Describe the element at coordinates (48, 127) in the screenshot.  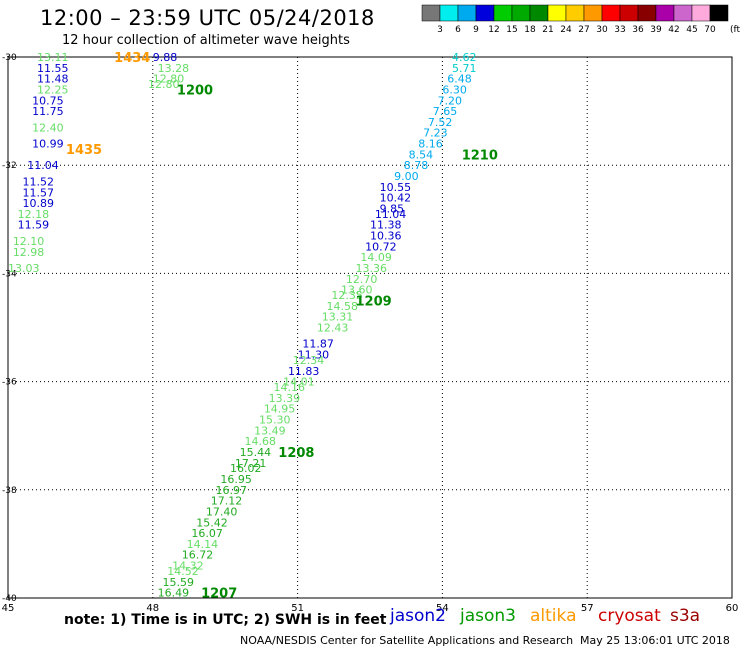
I see `jason3-data-label: 12.40` at that location.